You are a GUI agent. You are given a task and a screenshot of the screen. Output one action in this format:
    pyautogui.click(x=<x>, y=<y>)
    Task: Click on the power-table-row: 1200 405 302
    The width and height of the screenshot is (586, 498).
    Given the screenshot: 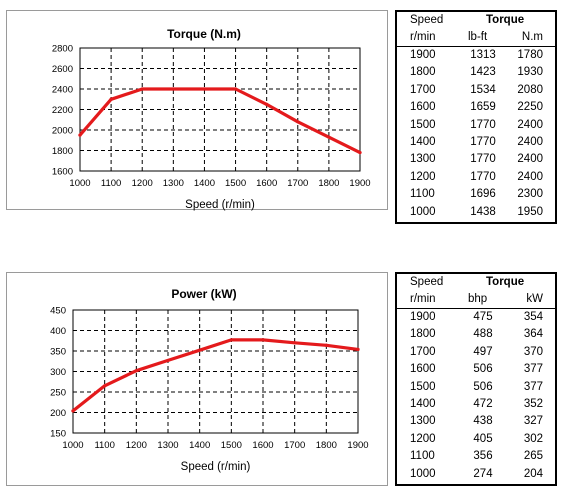 What is the action you would take?
    pyautogui.click(x=476, y=441)
    